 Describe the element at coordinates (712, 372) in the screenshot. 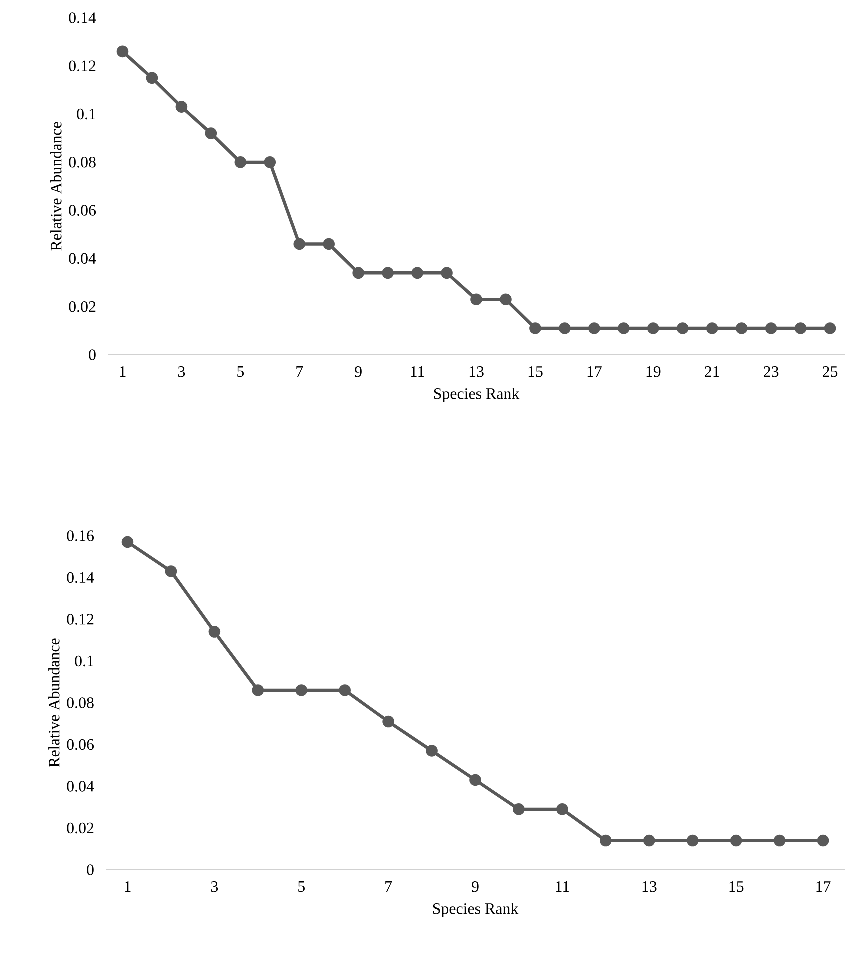

I see `x-tick-label: 21` at that location.